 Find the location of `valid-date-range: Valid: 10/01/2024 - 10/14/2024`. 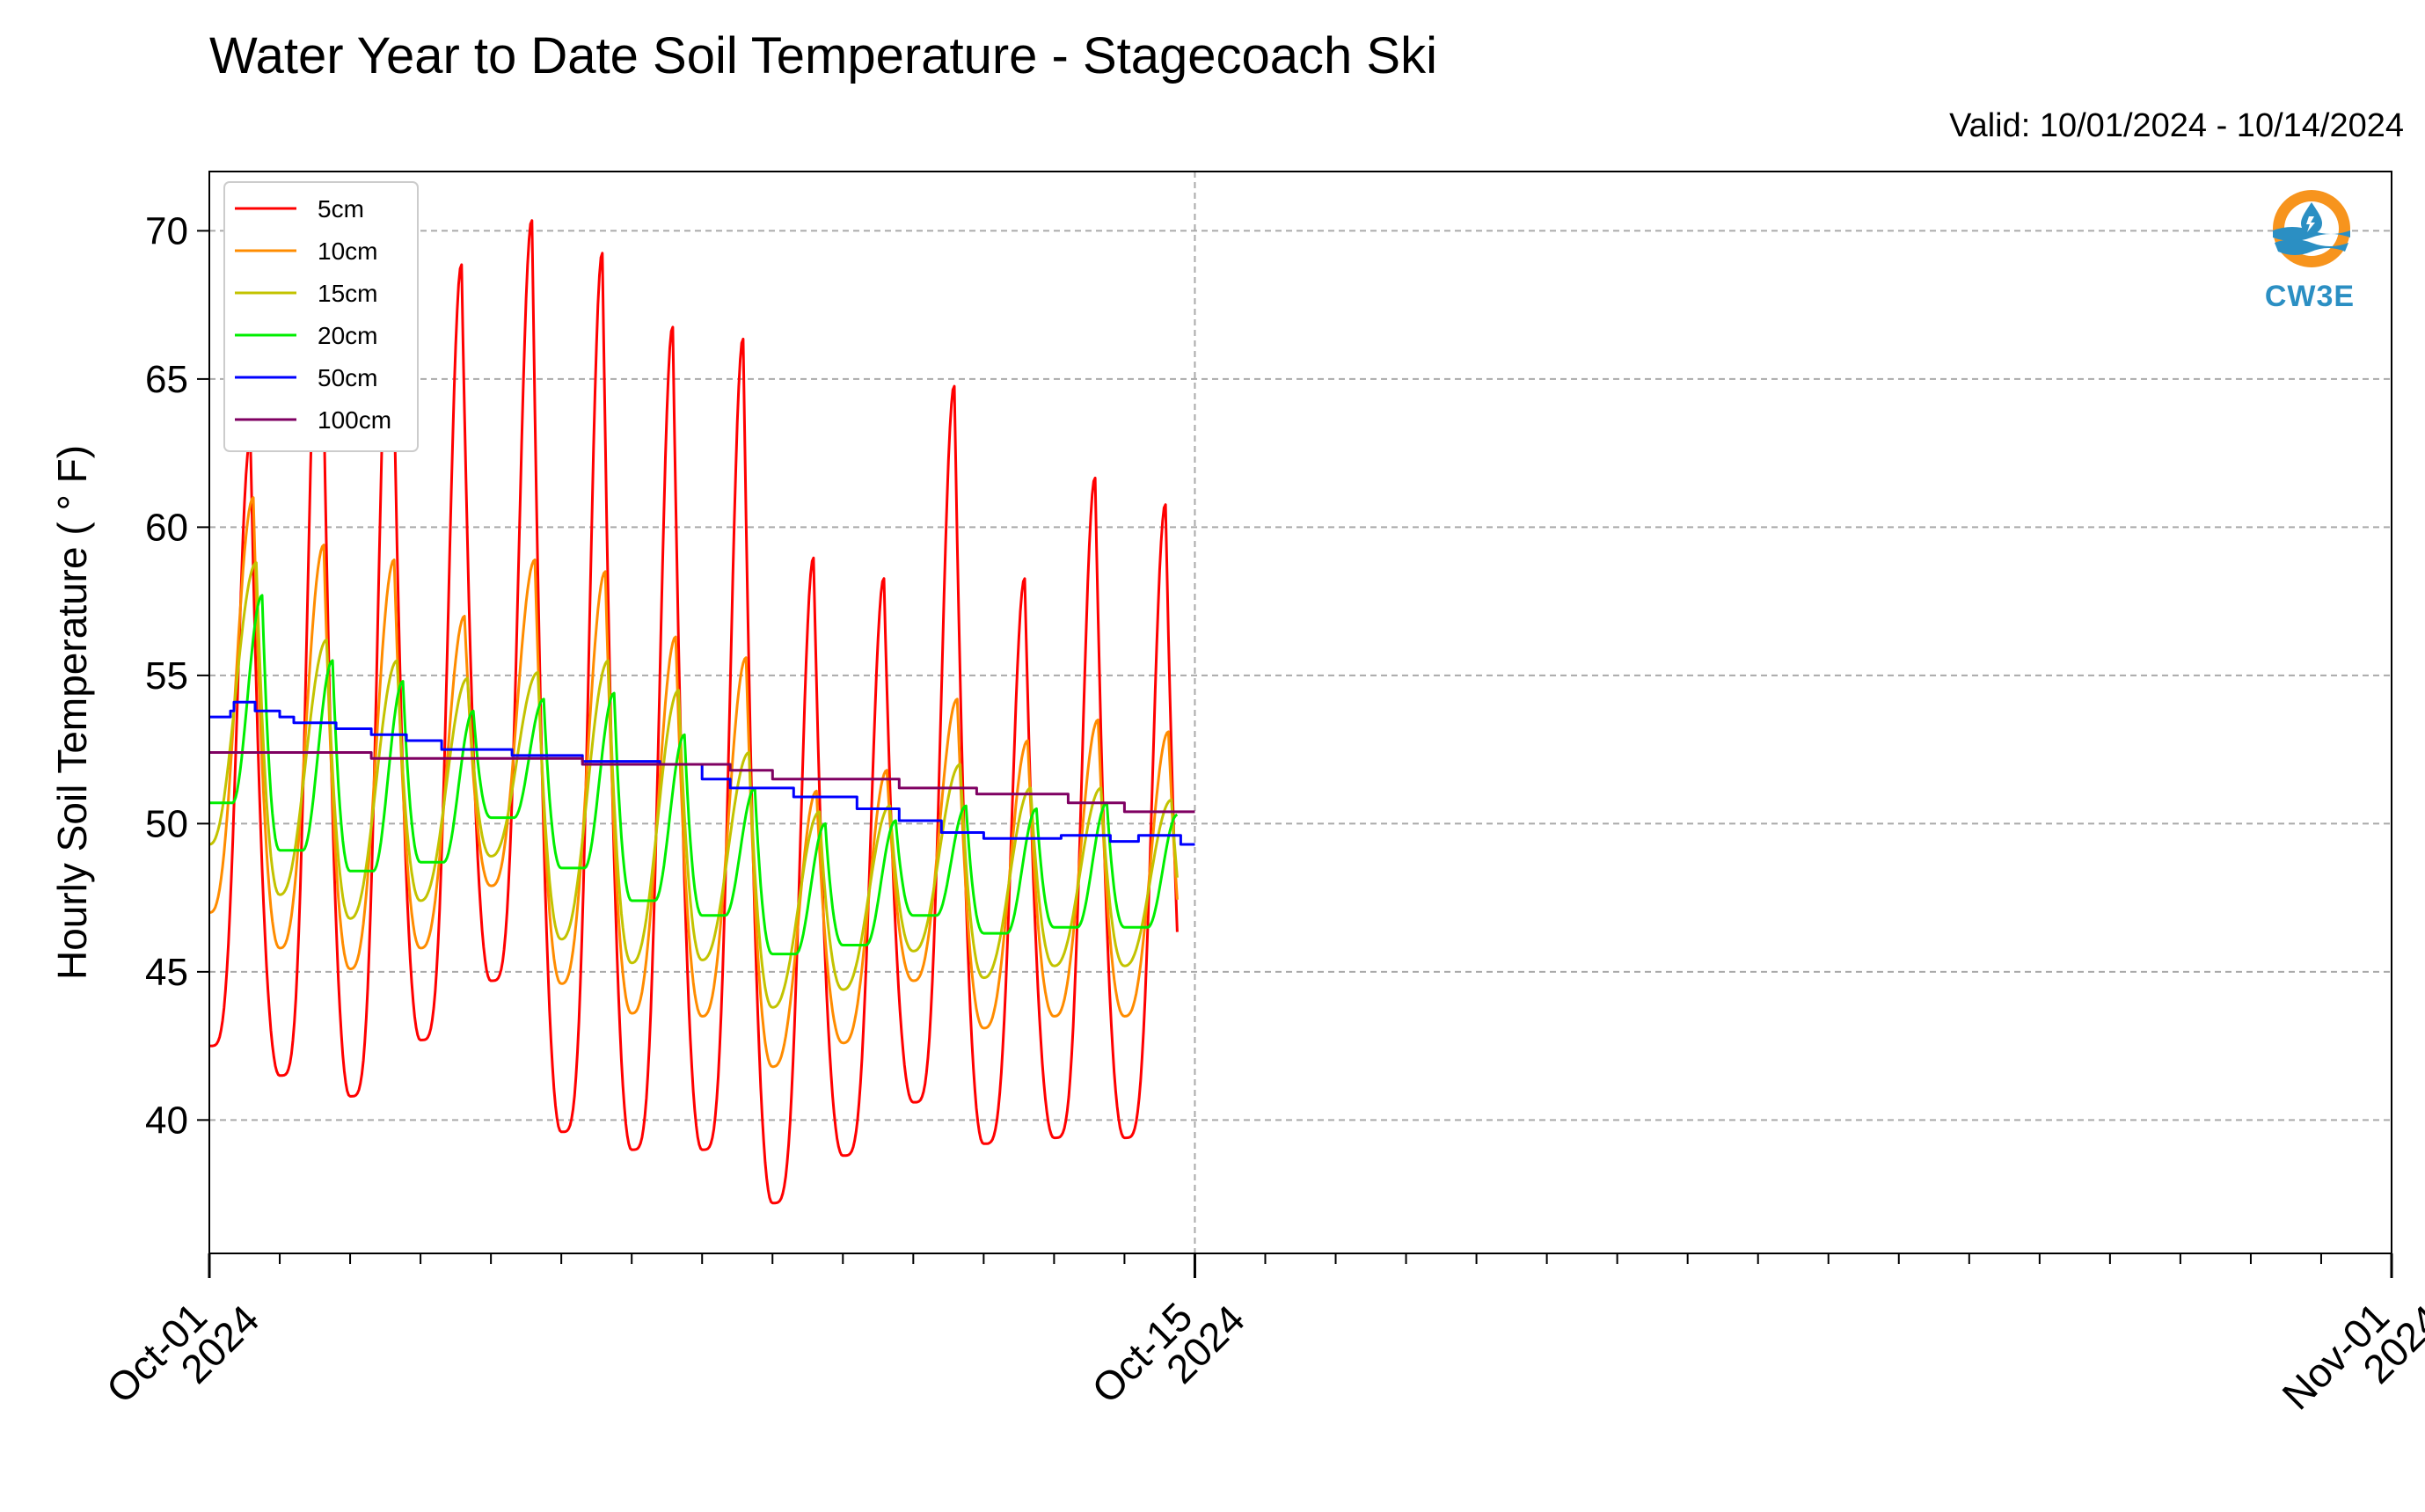

valid-date-range: Valid: 10/01/2024 - 10/14/2024 is located at coordinates (2176, 125).